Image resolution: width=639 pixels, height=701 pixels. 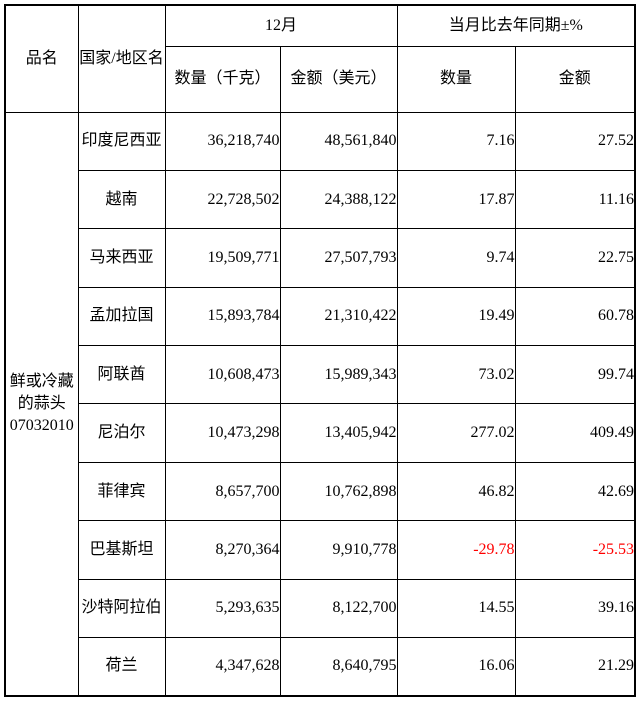 What do you see at coordinates (456, 79) in the screenshot?
I see `col-header-quantity-pct: 数量` at bounding box center [456, 79].